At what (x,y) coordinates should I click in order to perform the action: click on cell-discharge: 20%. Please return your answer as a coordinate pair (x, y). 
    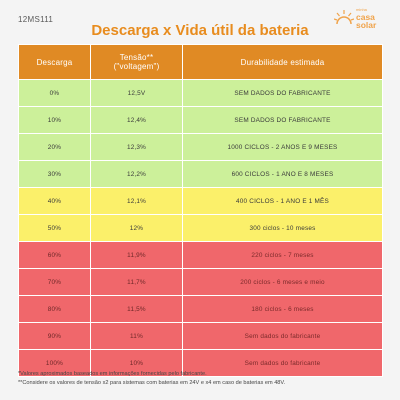
    Looking at the image, I should click on (54, 147).